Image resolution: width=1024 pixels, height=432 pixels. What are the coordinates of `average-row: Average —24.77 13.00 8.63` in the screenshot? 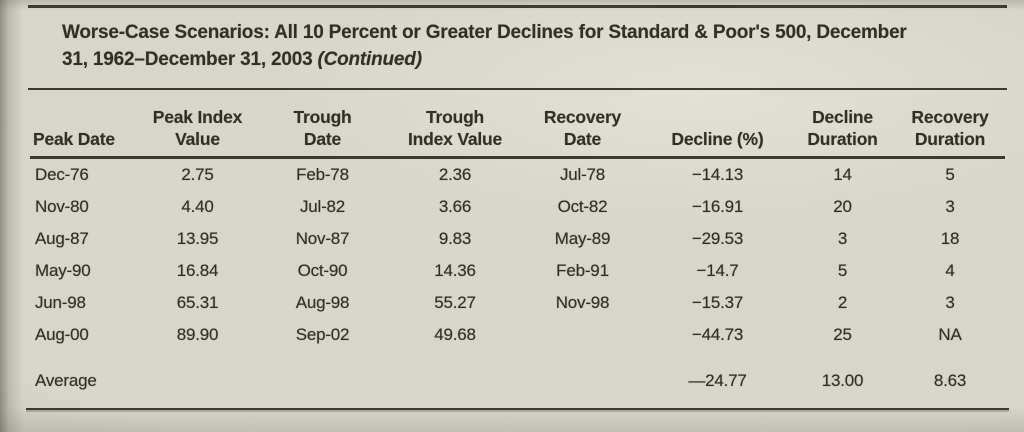 It's located at (517, 381).